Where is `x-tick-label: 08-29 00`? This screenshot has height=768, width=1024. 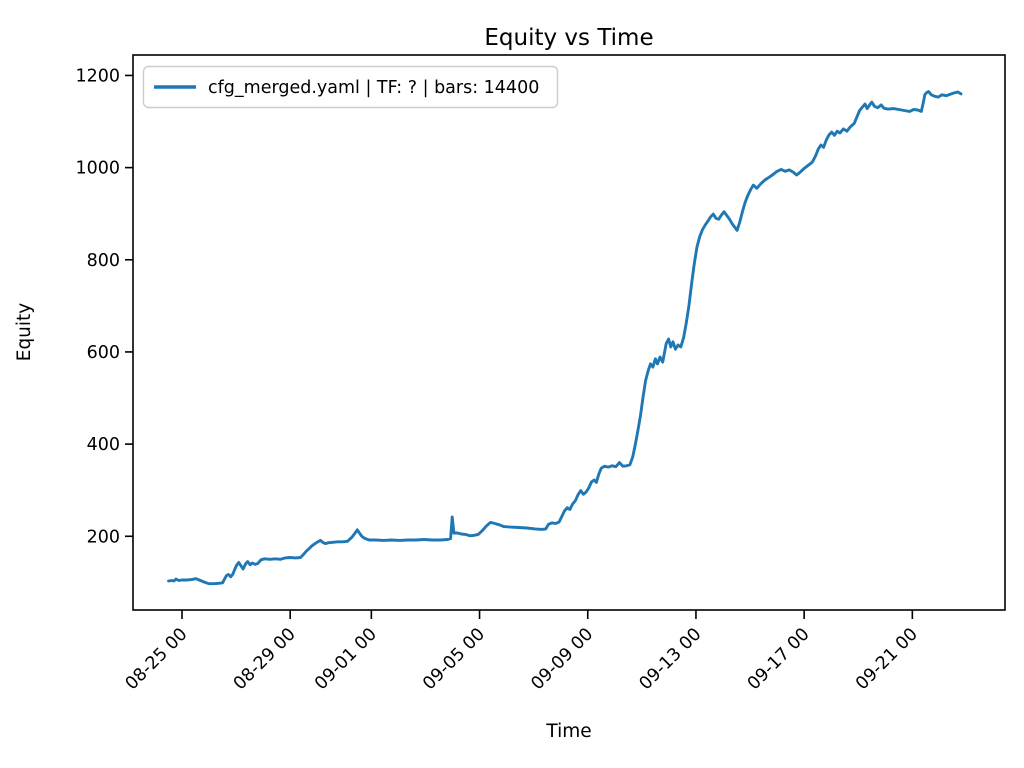 x-tick-label: 08-29 00 is located at coordinates (265, 659).